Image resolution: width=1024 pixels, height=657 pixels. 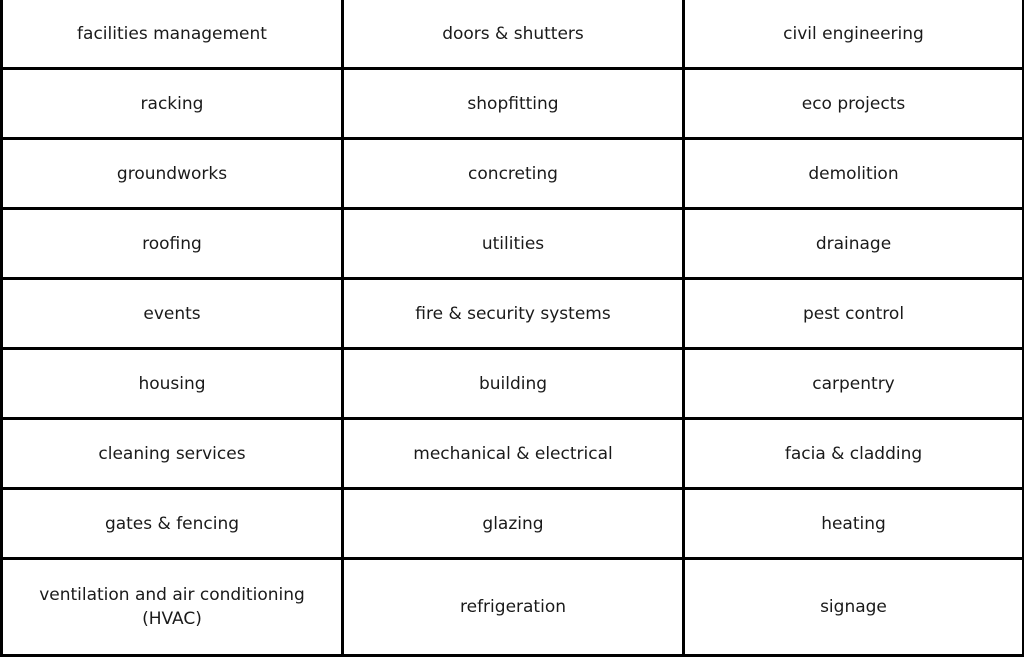 What do you see at coordinates (172, 607) in the screenshot?
I see `table-cell: ventilation and air conditioning (HVAC)` at bounding box center [172, 607].